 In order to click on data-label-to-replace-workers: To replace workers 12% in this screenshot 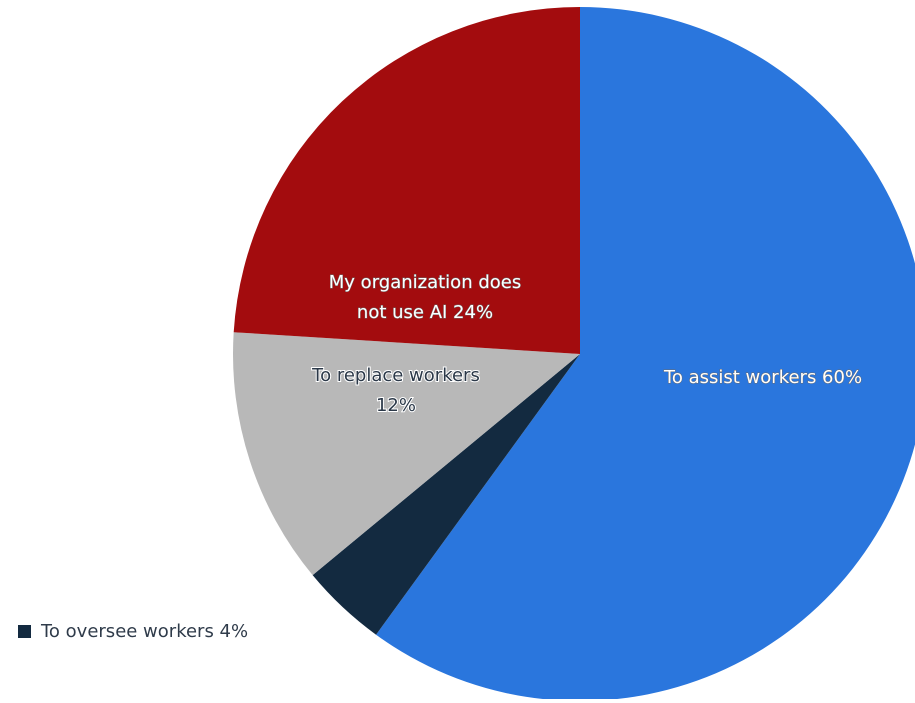, I will do `click(395, 390)`.